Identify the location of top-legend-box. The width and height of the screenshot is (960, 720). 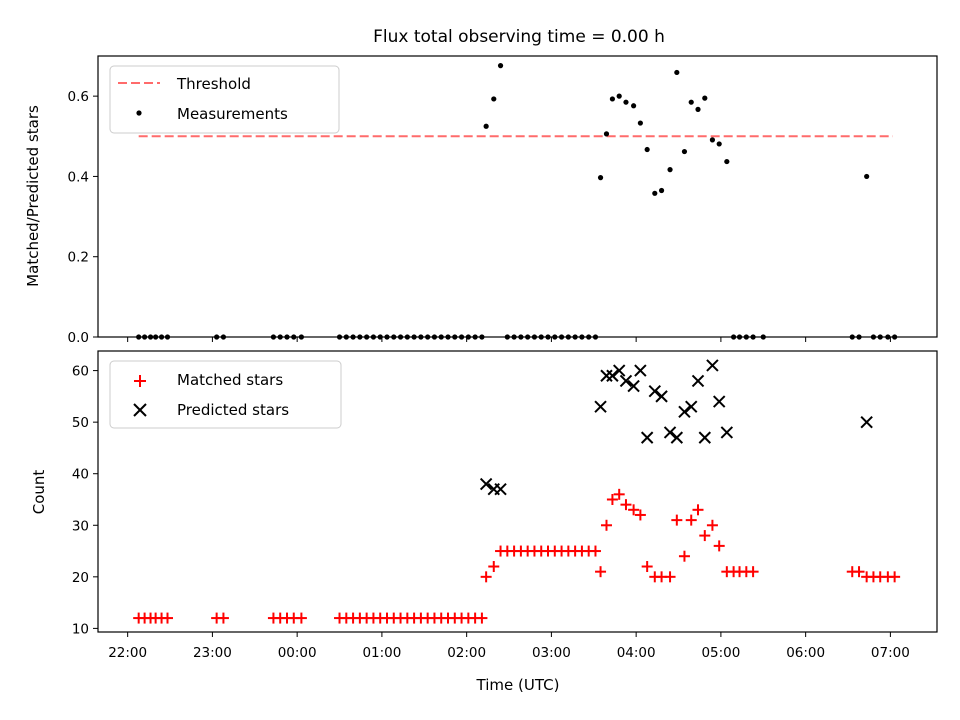
(224, 99).